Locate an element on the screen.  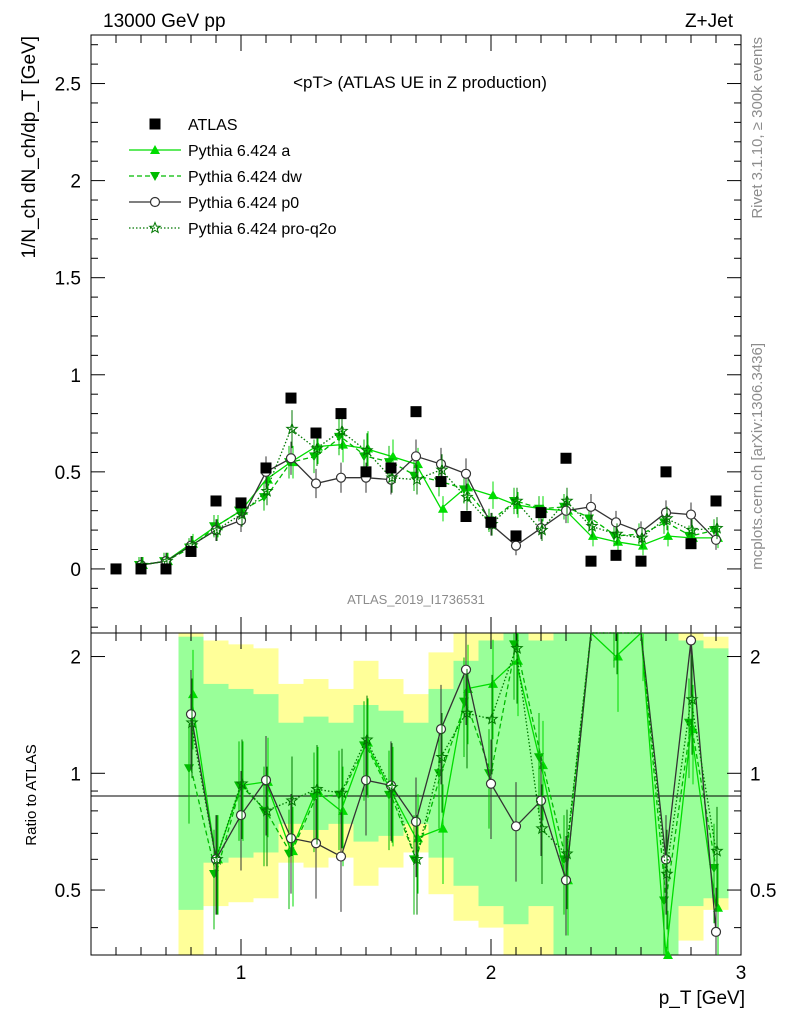
y-tick-label: 0.5 is located at coordinates (68, 473).